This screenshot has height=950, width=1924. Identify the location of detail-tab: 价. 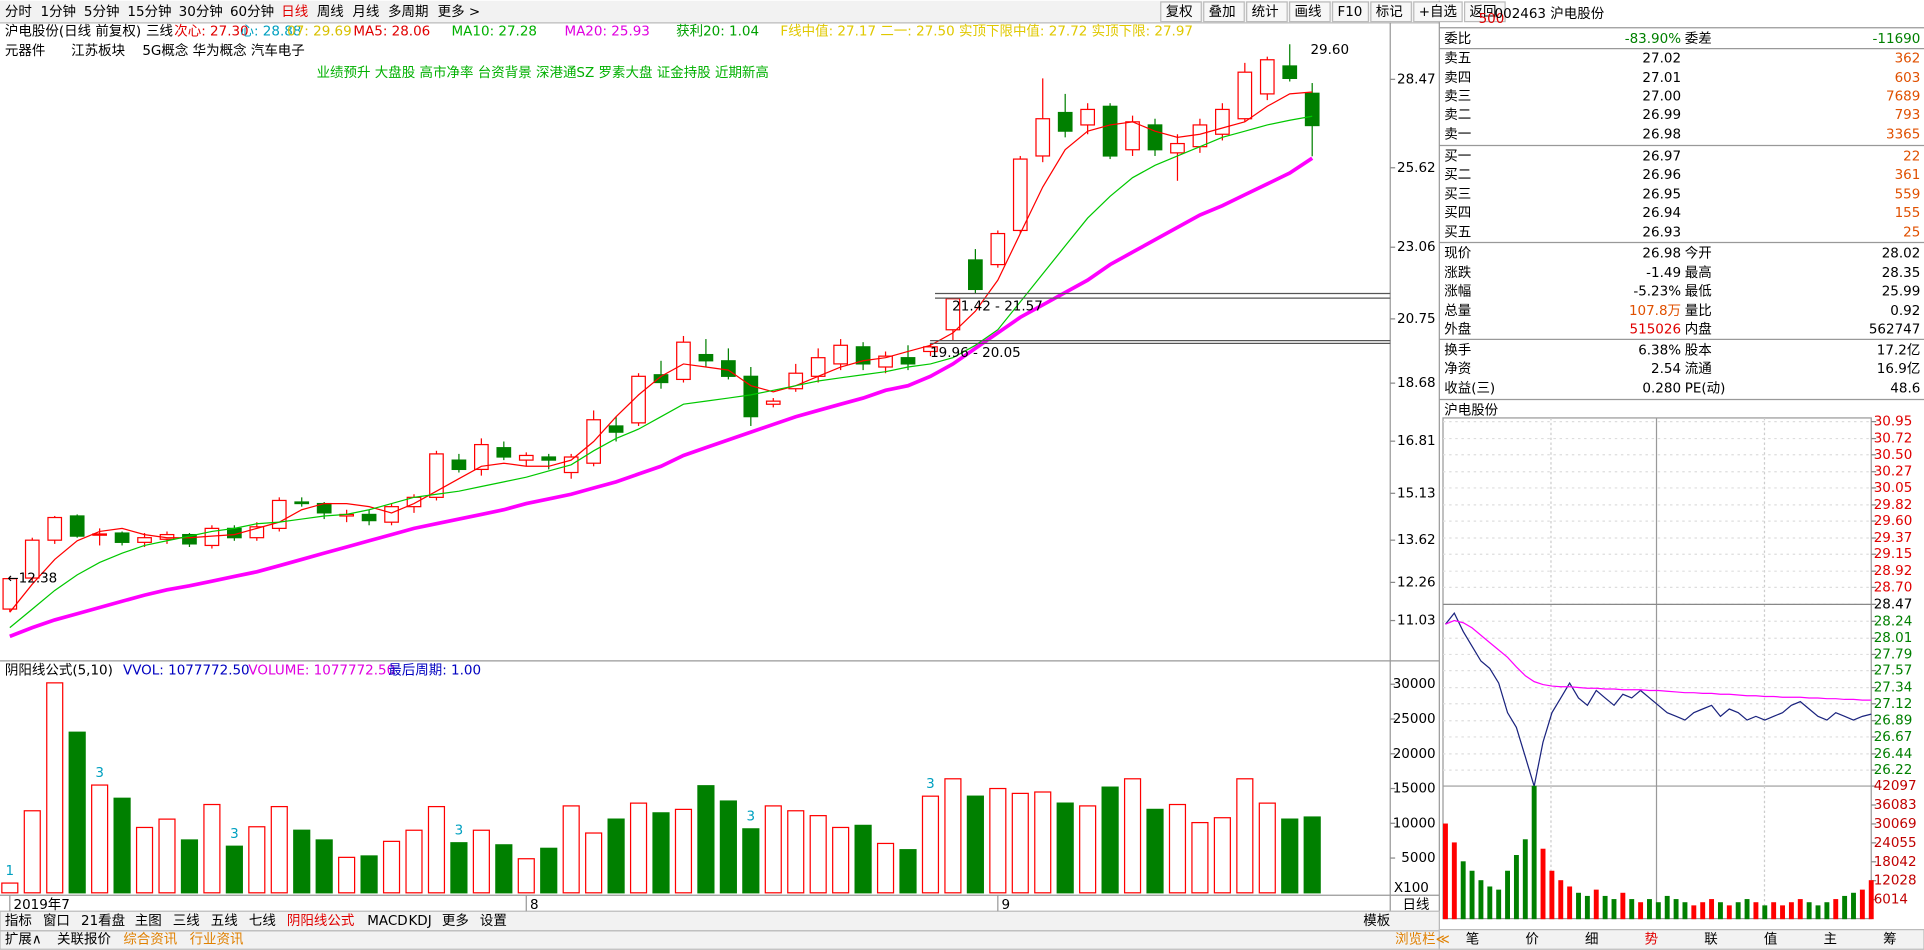
(1532, 939).